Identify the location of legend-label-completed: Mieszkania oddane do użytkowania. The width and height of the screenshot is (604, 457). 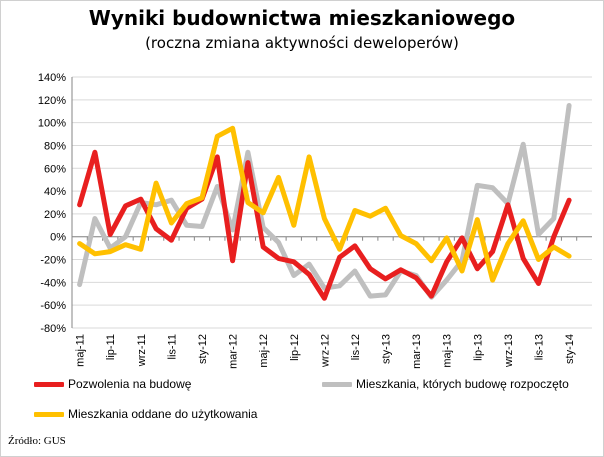
(163, 414).